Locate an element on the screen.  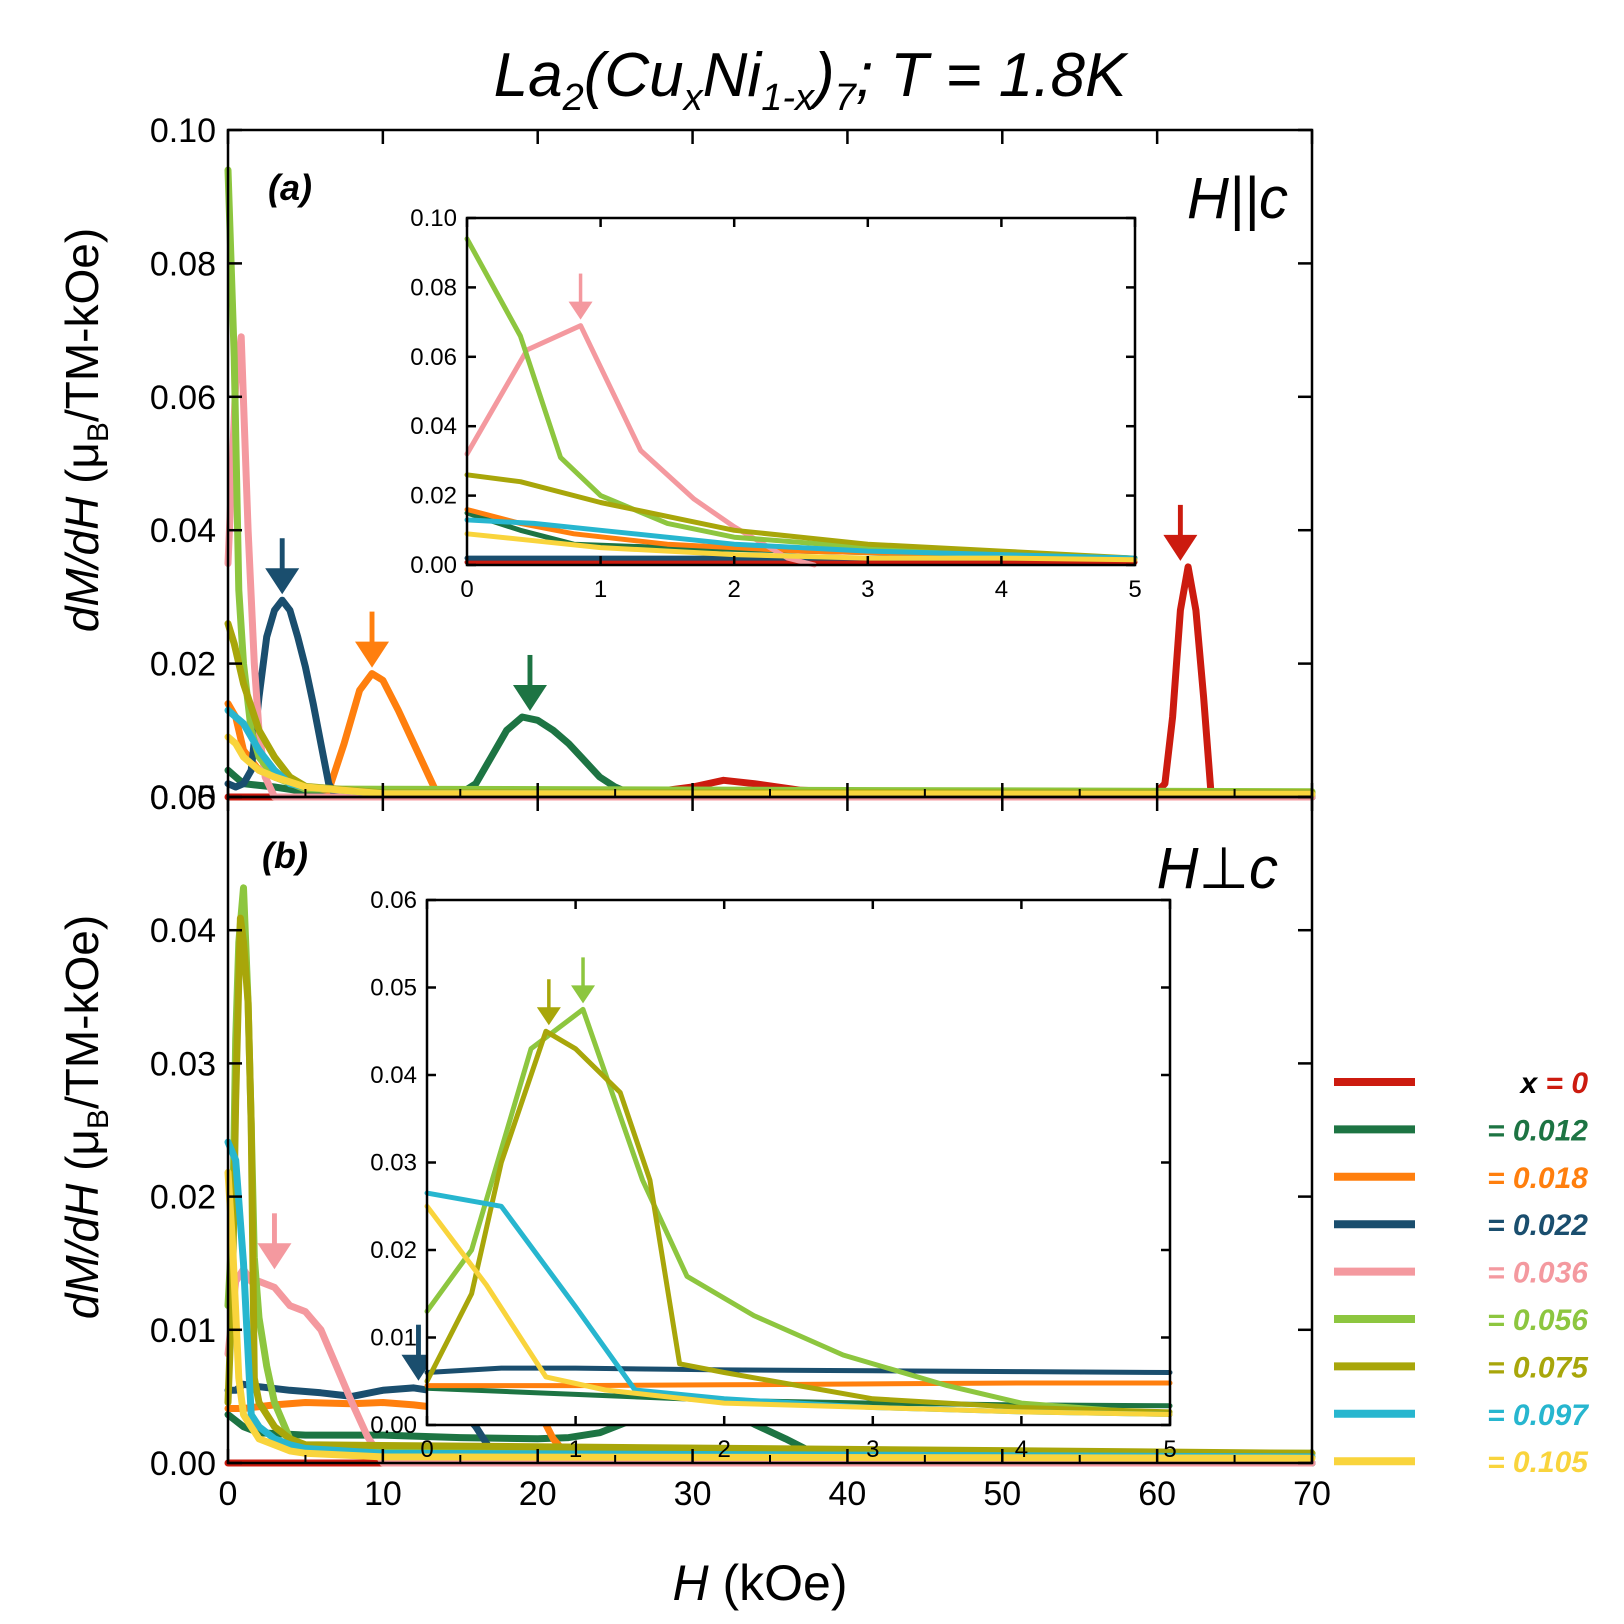
peak-arrow-x0075 is located at coordinates (548, 1002).